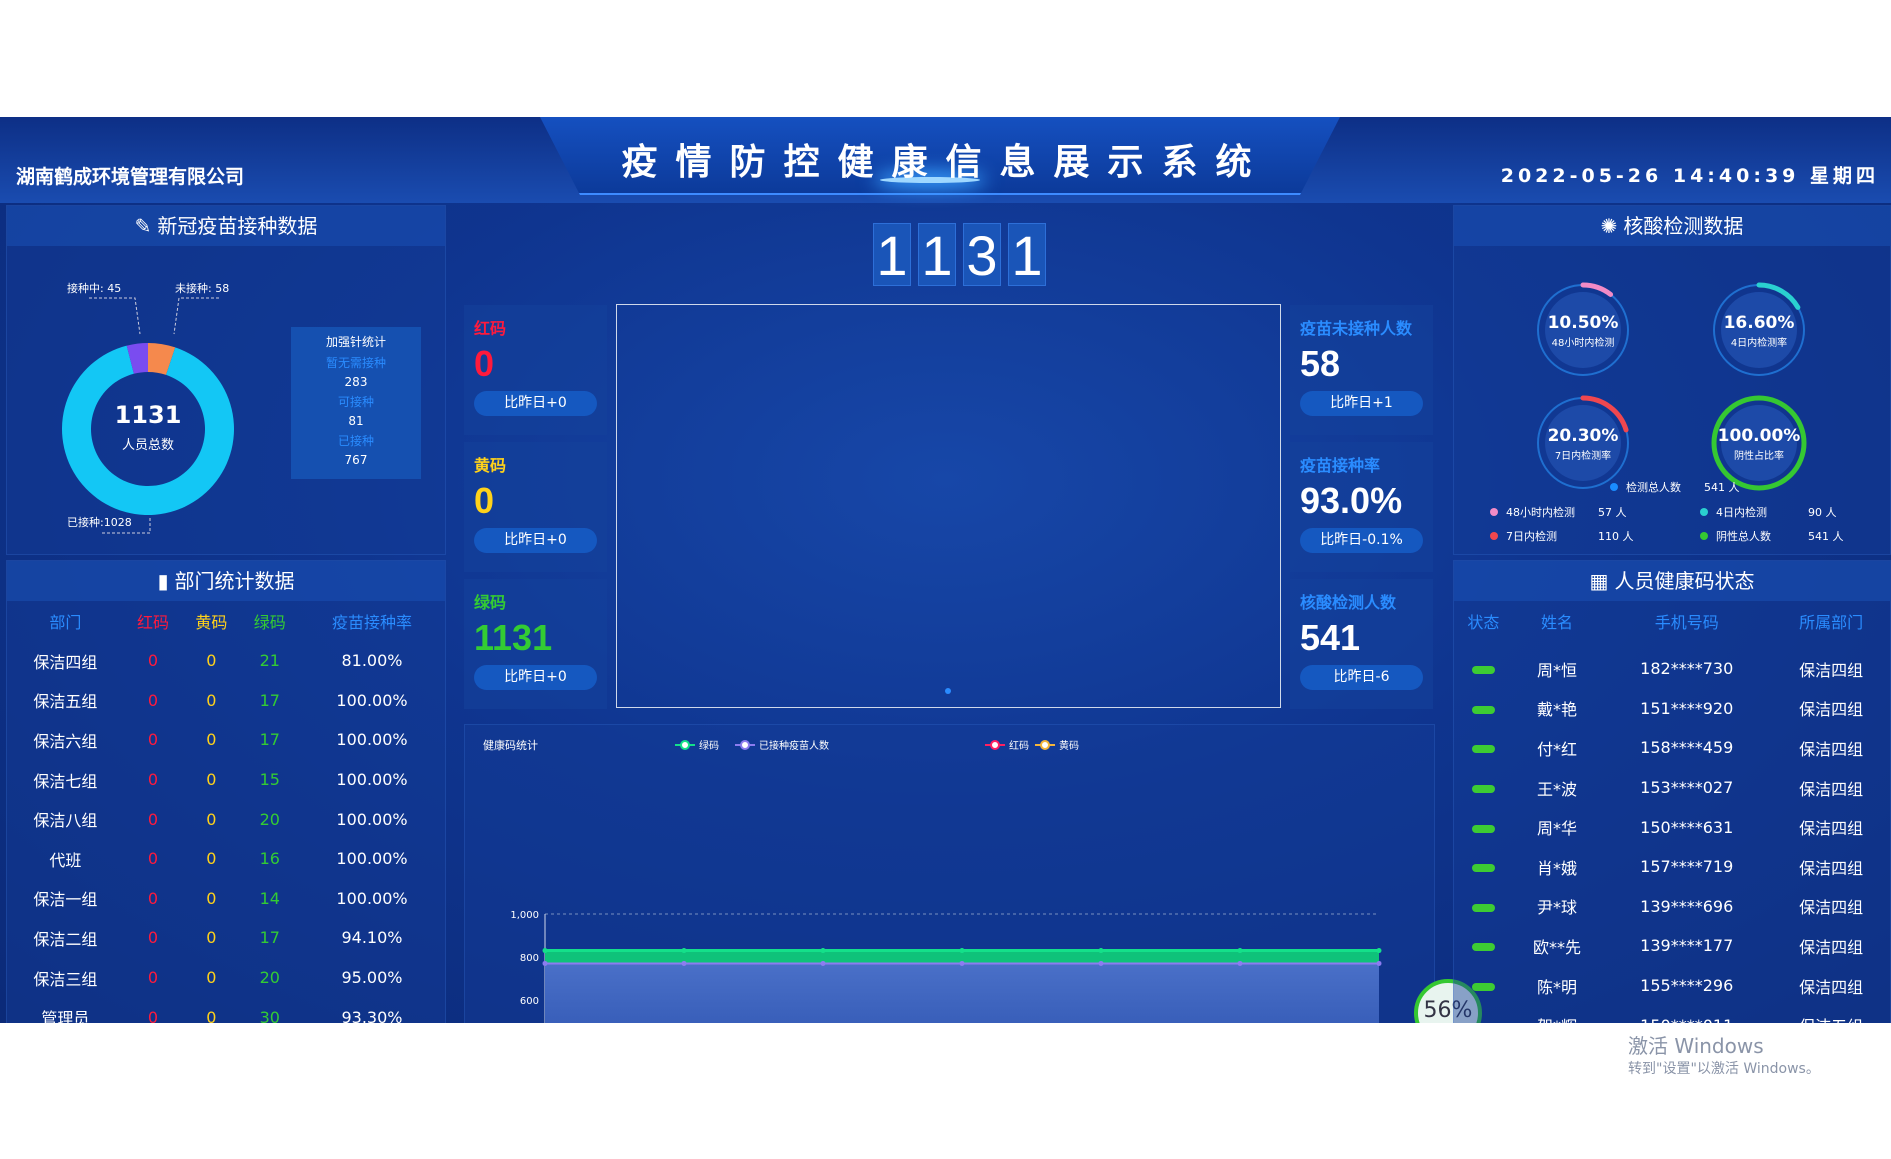  Describe the element at coordinates (1583, 323) in the screenshot. I see `gauge-value: 10.50%` at that location.